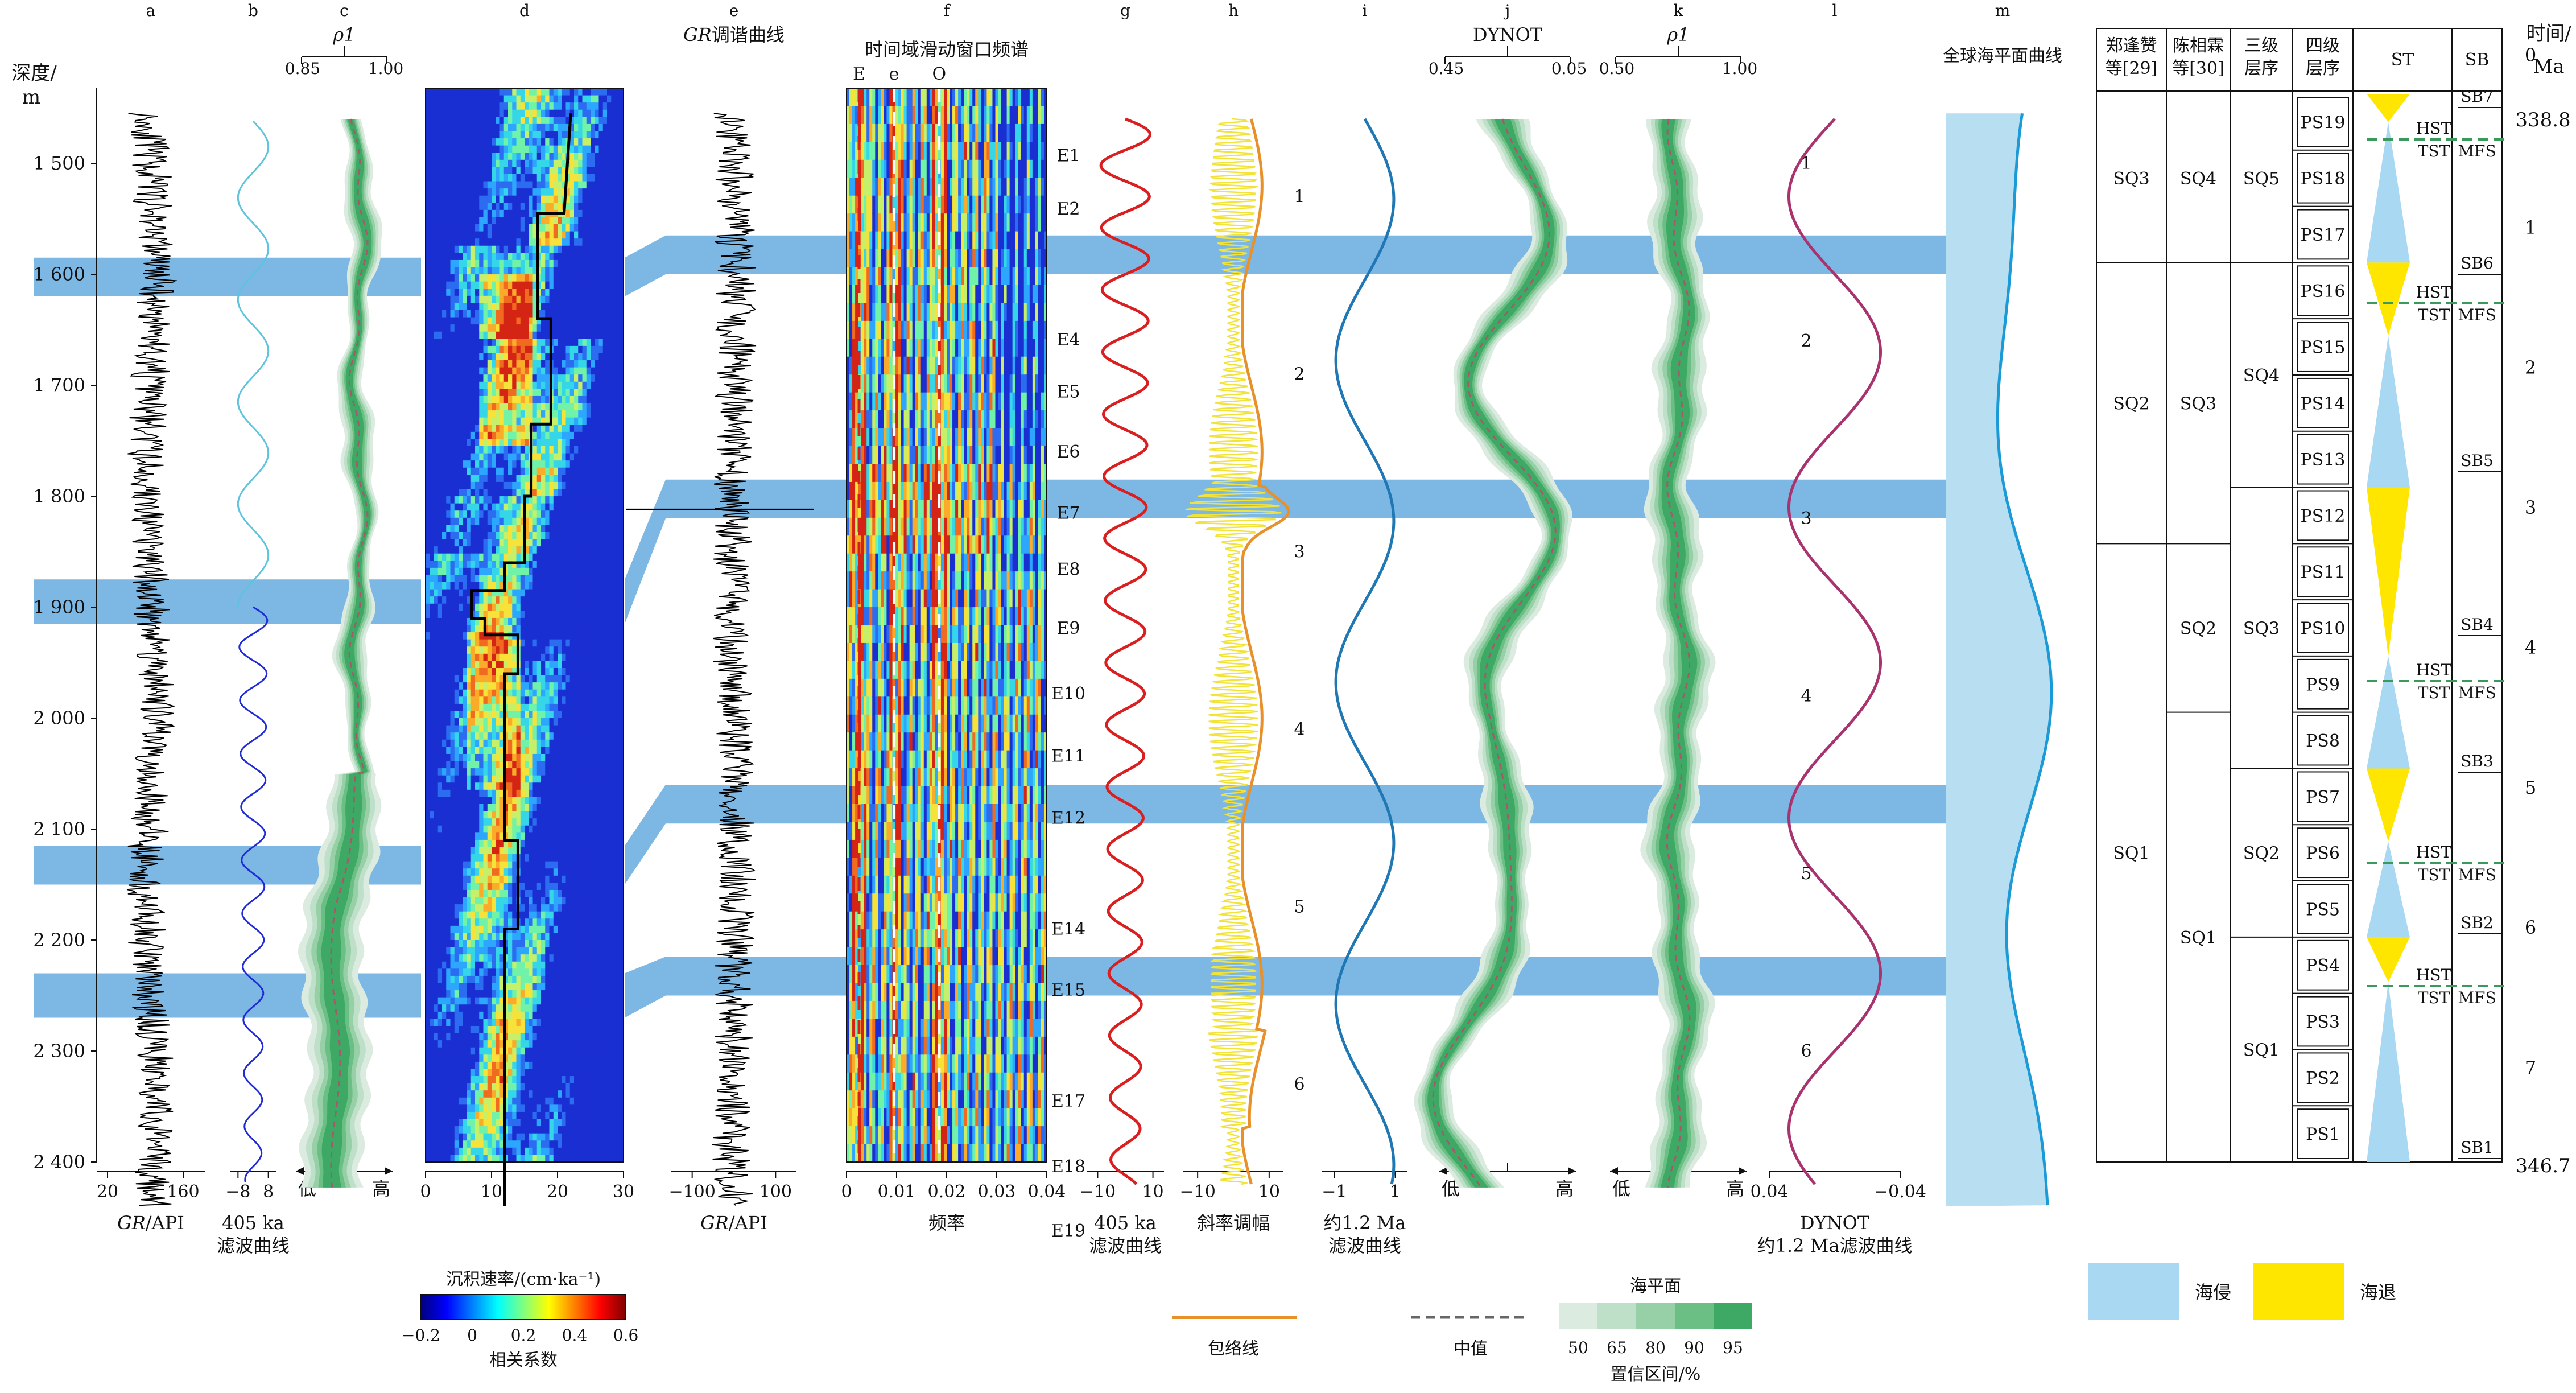  What do you see at coordinates (2323, 741) in the screenshot?
I see `ps-label: PS8` at bounding box center [2323, 741].